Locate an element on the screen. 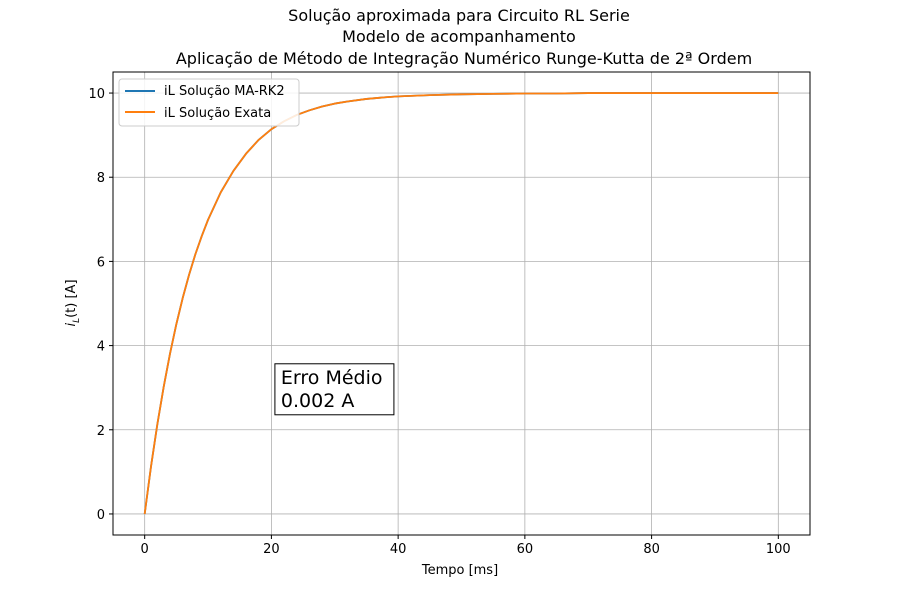 The width and height of the screenshot is (900, 600). x-tick-label: 80 is located at coordinates (651, 549).